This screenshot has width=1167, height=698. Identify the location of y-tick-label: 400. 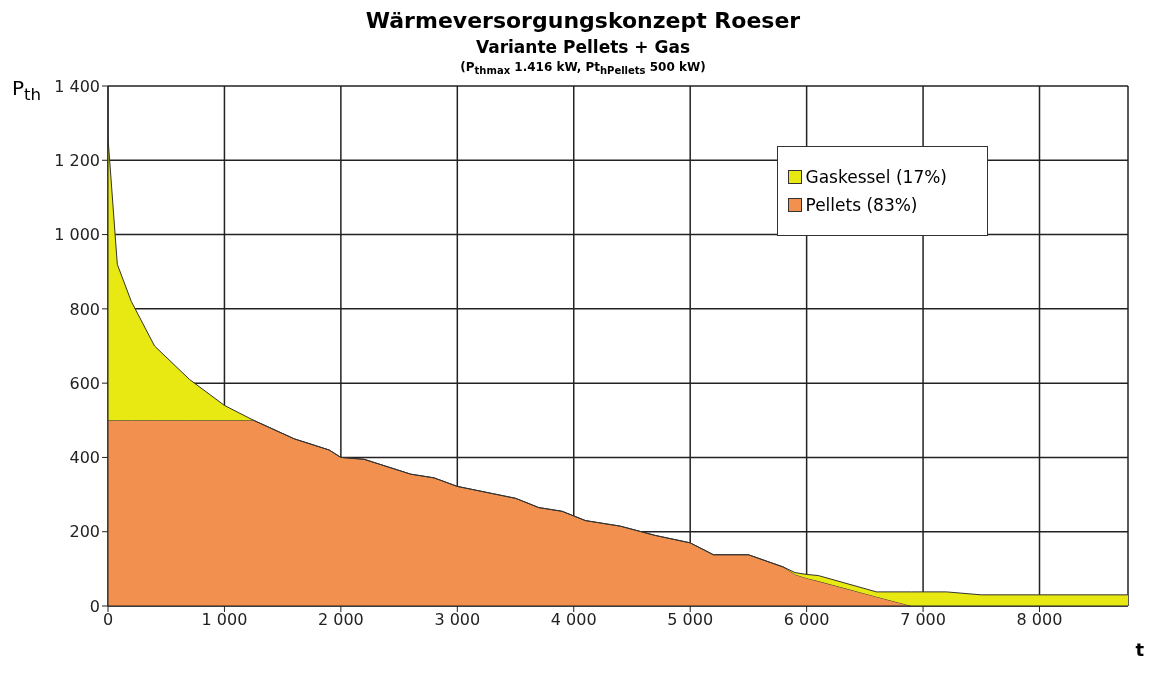
(84, 458).